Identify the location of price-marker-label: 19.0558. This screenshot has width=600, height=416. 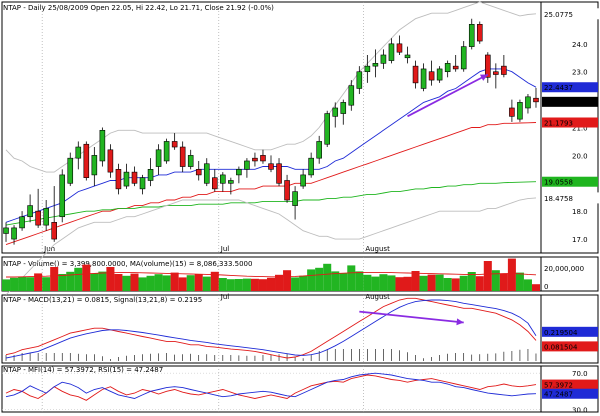
(558, 183).